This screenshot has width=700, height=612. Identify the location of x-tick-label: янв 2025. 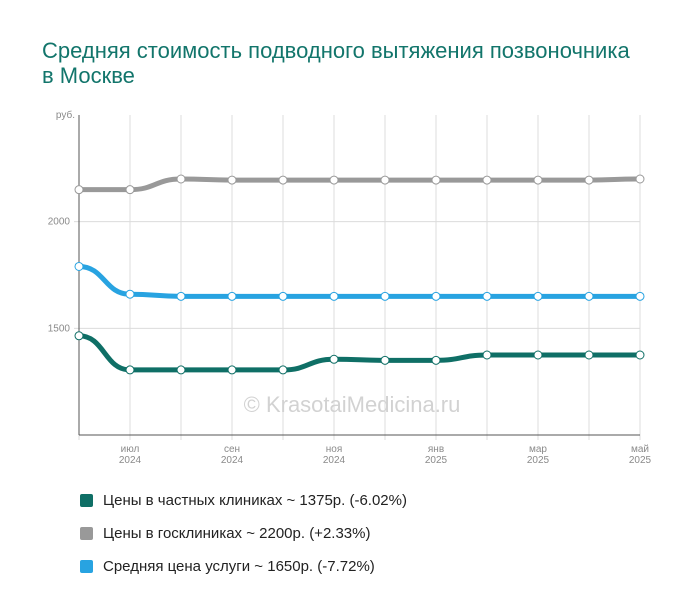
(436, 455).